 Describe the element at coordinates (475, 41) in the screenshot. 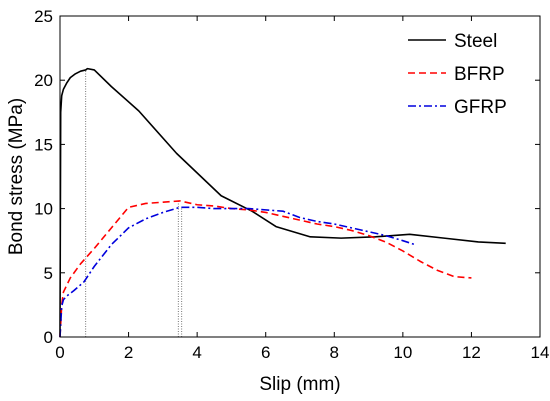

I see `legend-label-steel: Steel` at that location.